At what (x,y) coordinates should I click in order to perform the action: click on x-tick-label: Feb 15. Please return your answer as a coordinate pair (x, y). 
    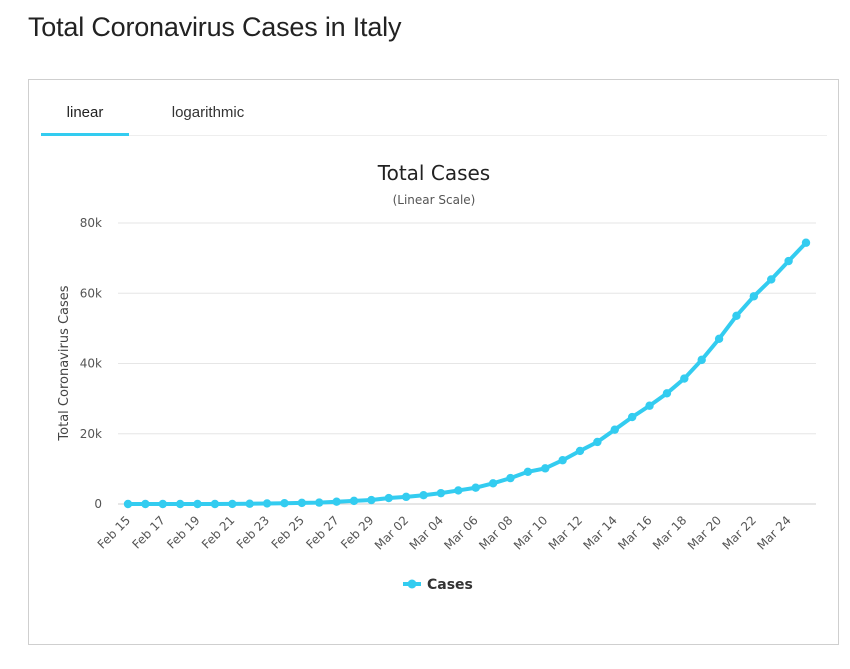
    Looking at the image, I should click on (114, 532).